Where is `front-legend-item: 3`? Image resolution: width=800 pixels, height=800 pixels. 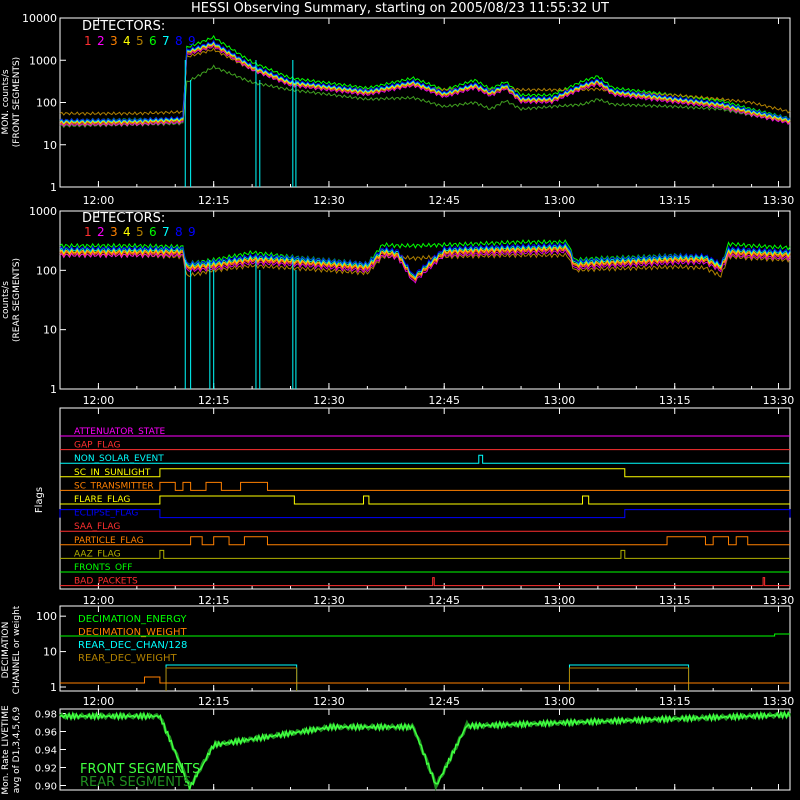 front-legend-item: 3 is located at coordinates (114, 41).